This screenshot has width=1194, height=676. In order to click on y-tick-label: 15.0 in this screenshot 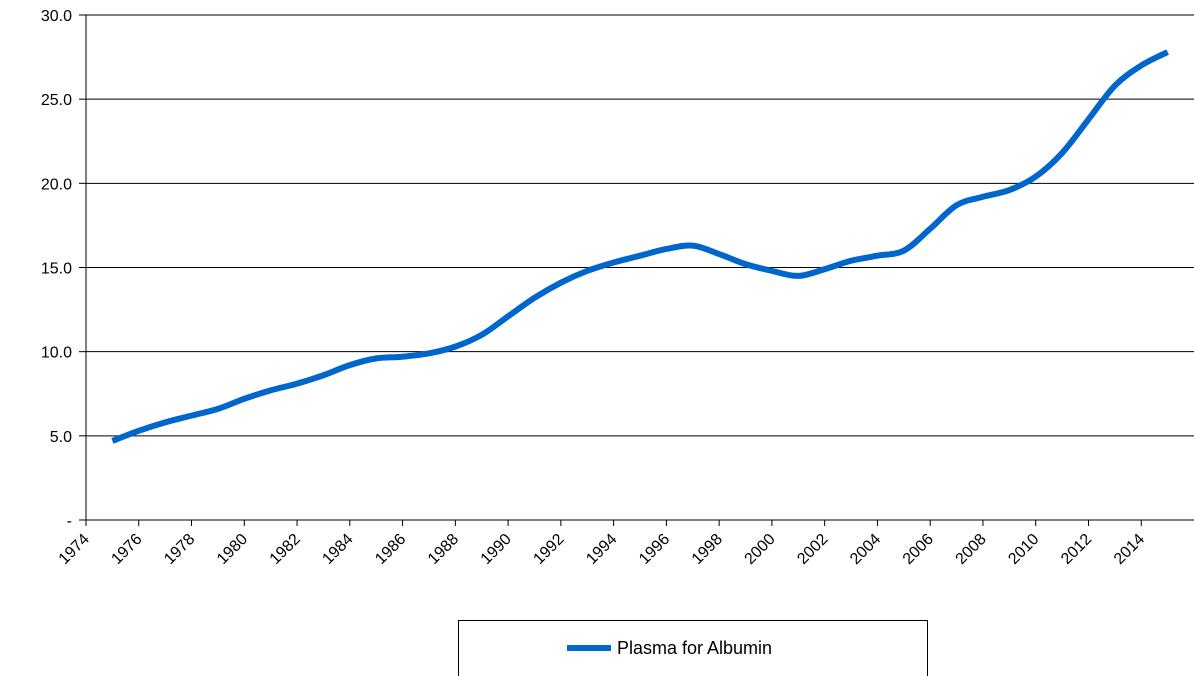, I will do `click(56, 269)`.